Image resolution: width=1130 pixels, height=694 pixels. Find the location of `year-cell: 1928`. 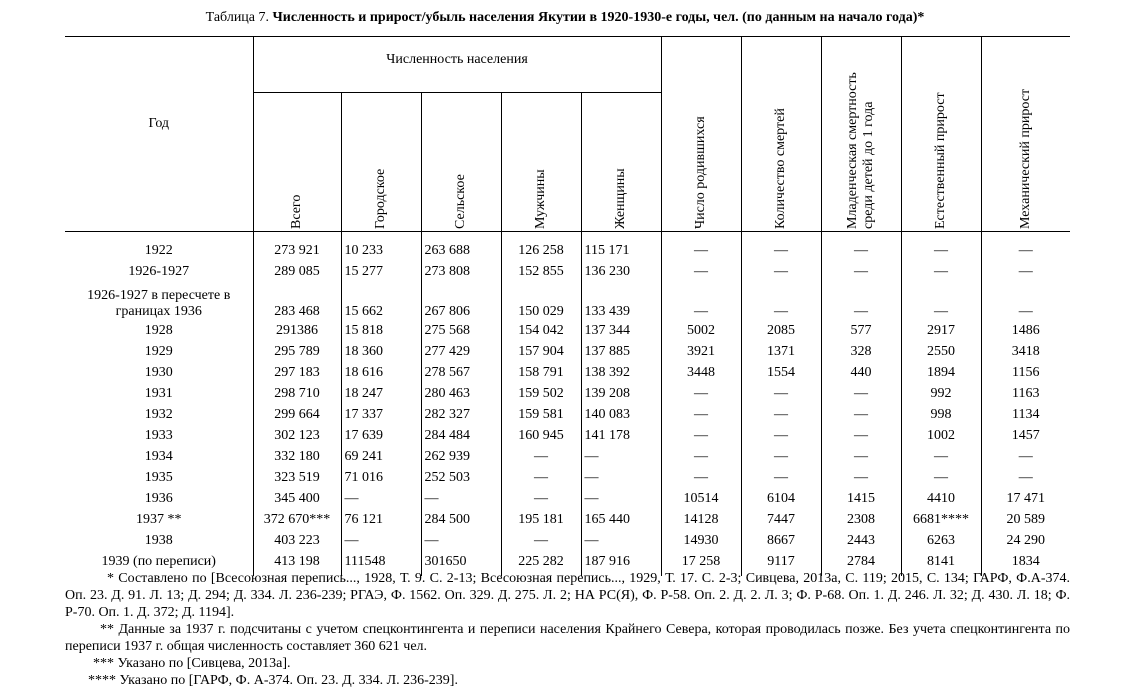

year-cell: 1928 is located at coordinates (158, 330).